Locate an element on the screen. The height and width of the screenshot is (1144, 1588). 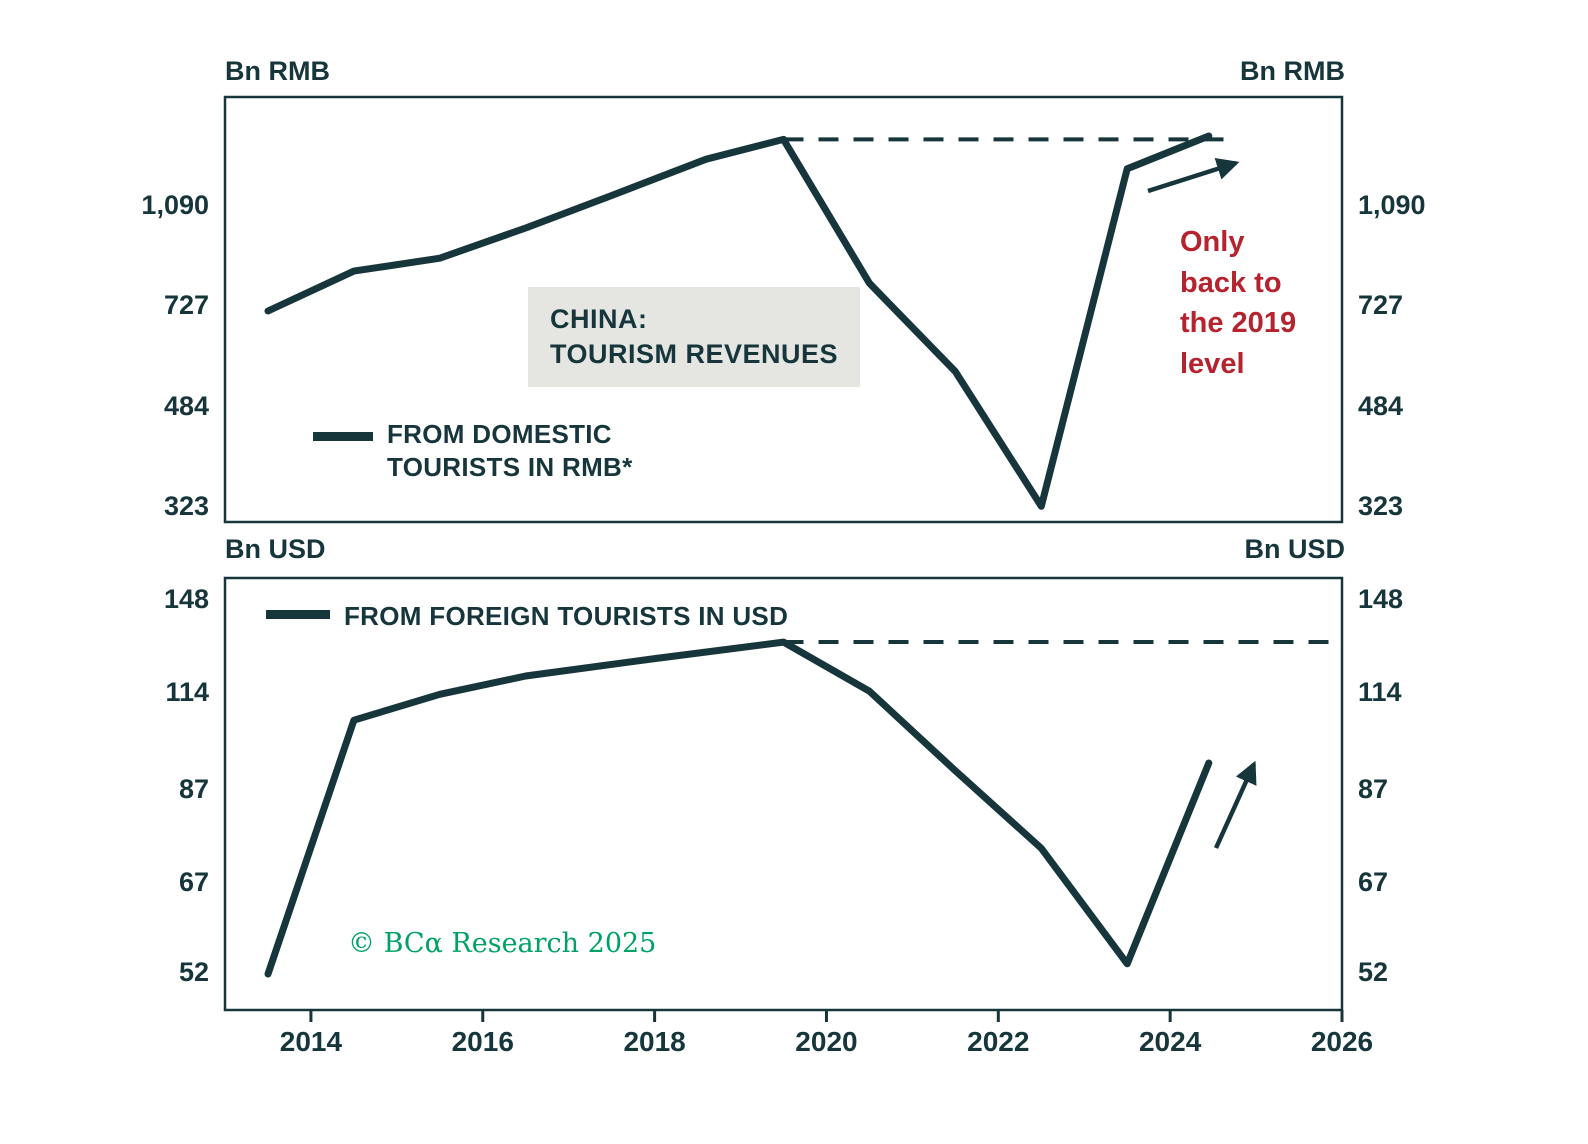
legend-foreign: FROM FOREIGN TOURISTS IN USD is located at coordinates (527, 616).